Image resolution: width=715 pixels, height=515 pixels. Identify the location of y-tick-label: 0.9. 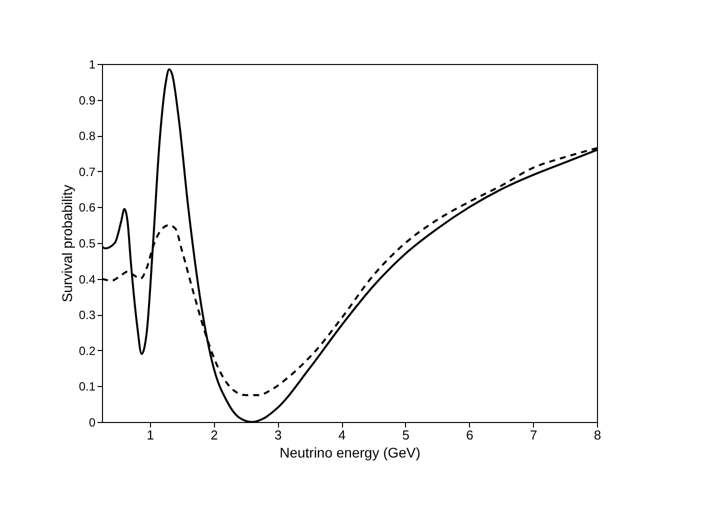
(87, 100).